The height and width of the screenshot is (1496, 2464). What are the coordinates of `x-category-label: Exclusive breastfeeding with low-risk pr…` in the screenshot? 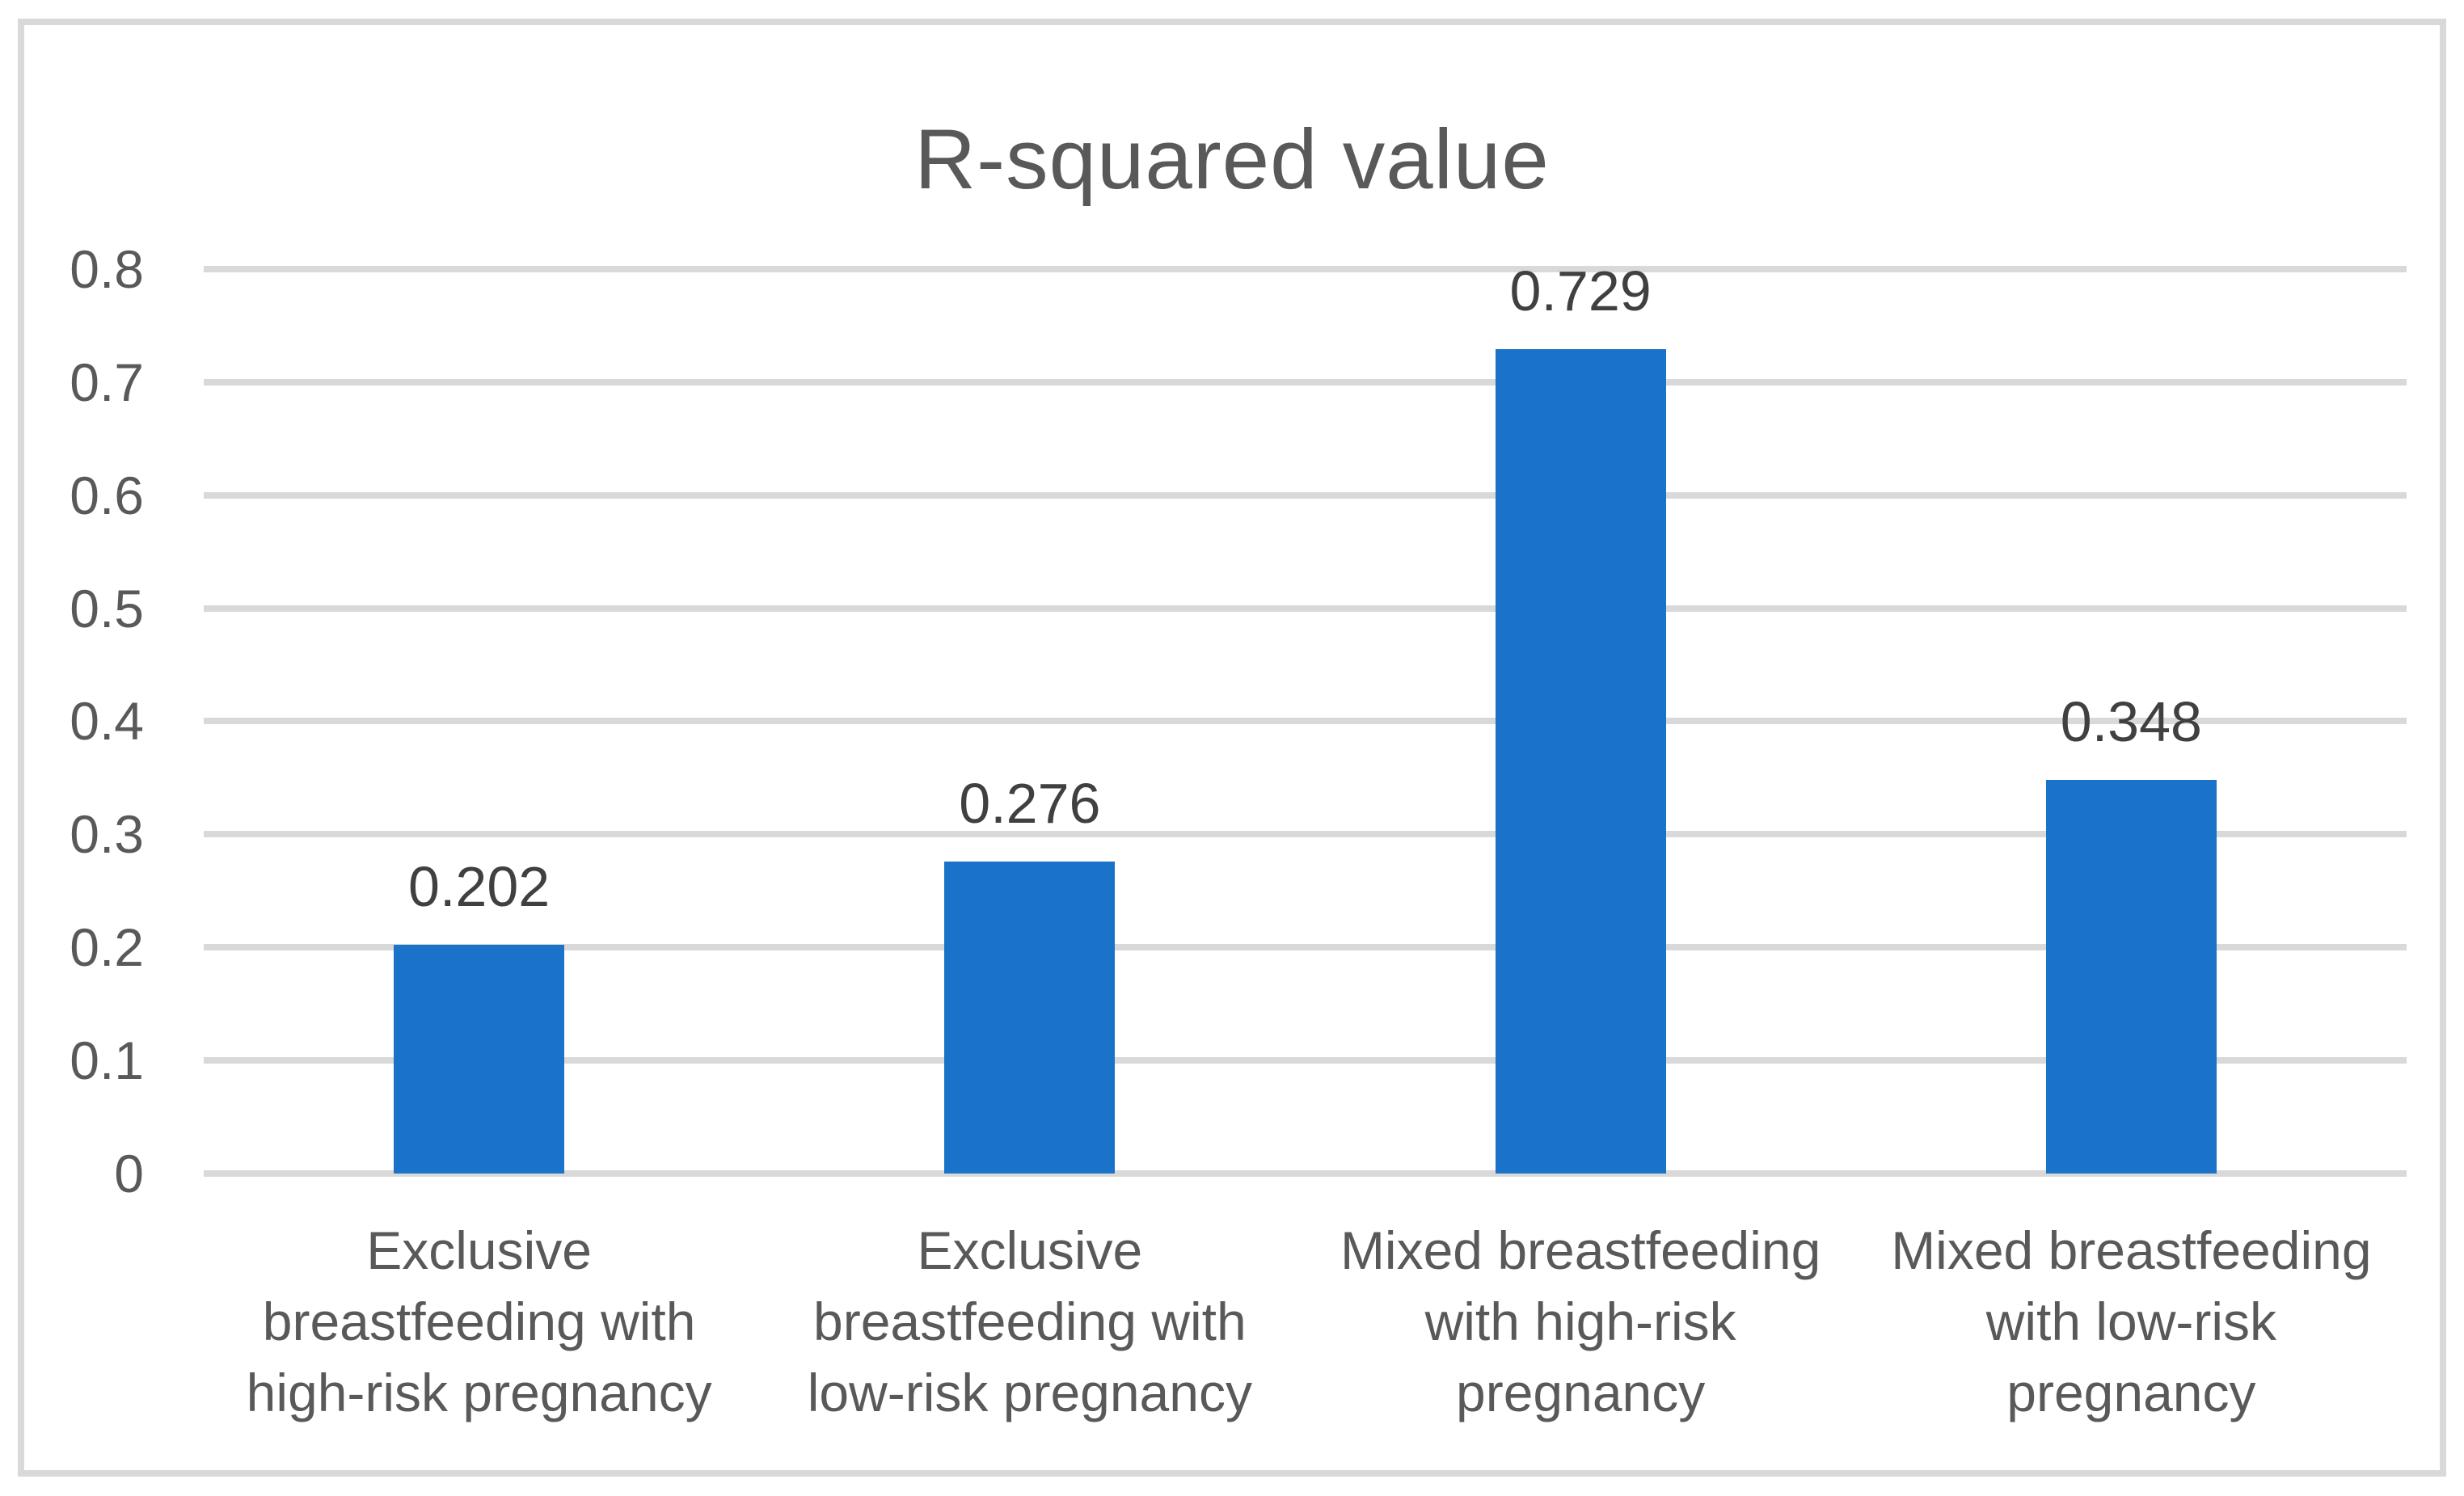 It's located at (1029, 1321).